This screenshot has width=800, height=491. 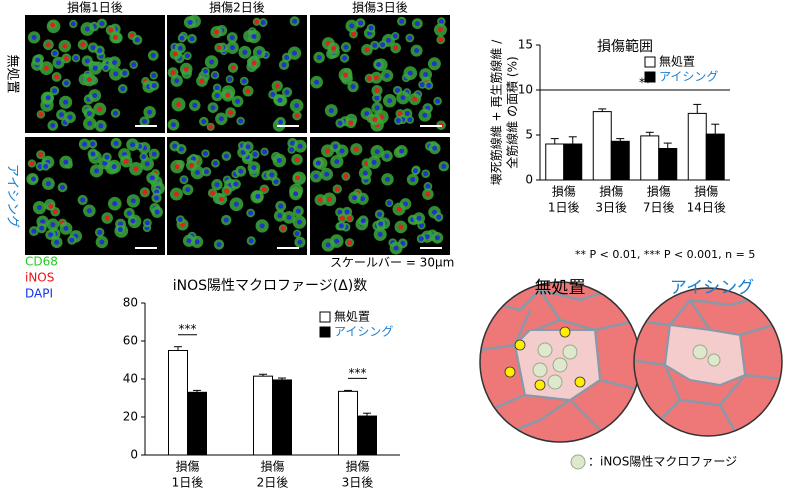 What do you see at coordinates (95, 7) in the screenshot?
I see `column-label: 損傷1日後` at bounding box center [95, 7].